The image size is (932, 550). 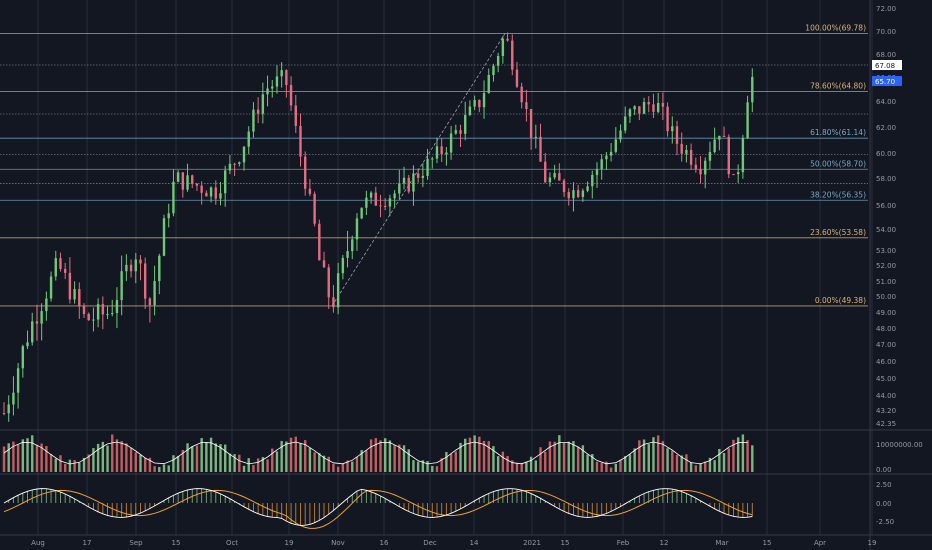 I want to click on macd-axis-tick: 2.50, so click(x=884, y=485).